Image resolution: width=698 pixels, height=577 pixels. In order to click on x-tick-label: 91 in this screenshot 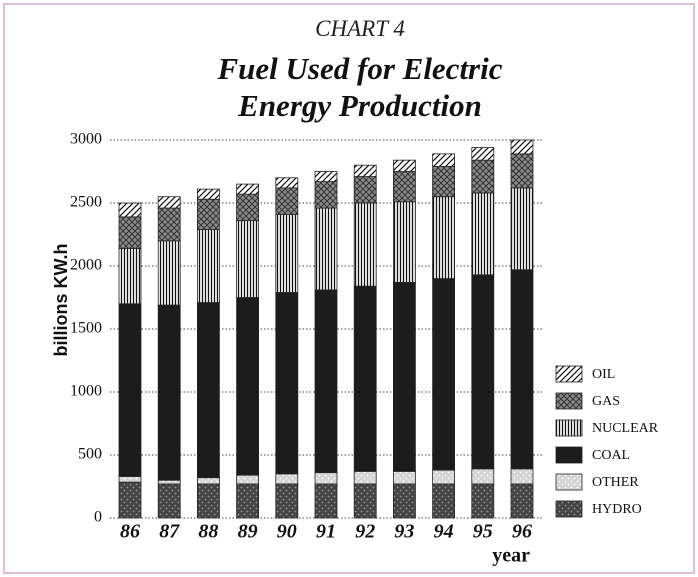, I will do `click(326, 532)`.